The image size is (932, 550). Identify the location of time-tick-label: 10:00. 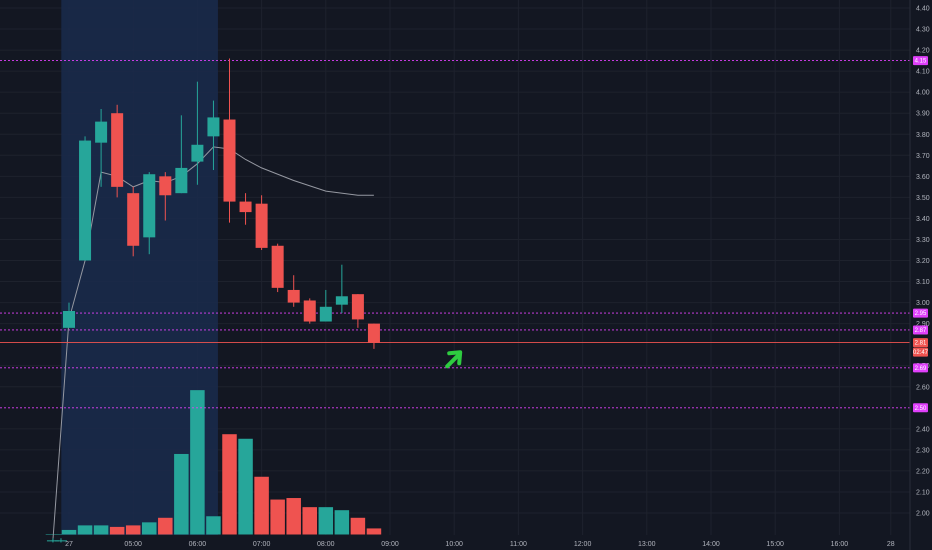
(454, 544).